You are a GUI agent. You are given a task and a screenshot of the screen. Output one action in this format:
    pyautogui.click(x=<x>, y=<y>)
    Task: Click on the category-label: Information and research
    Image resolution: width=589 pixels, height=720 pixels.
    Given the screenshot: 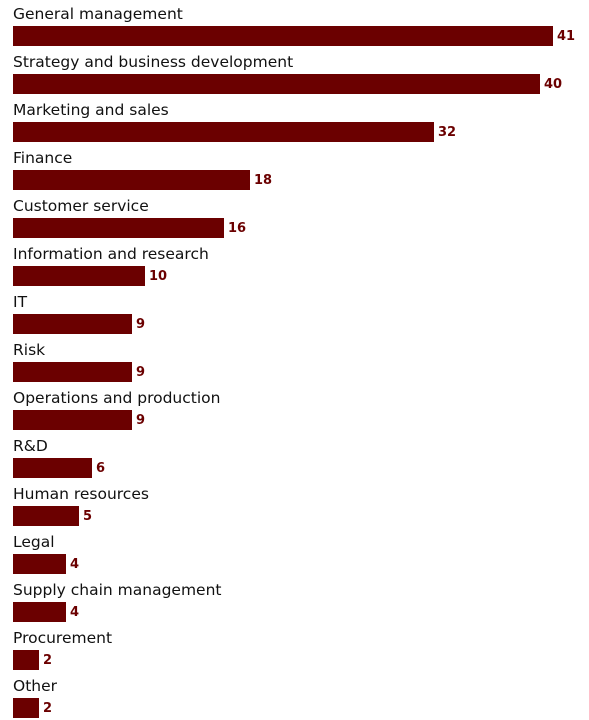 What is the action you would take?
    pyautogui.click(x=111, y=254)
    